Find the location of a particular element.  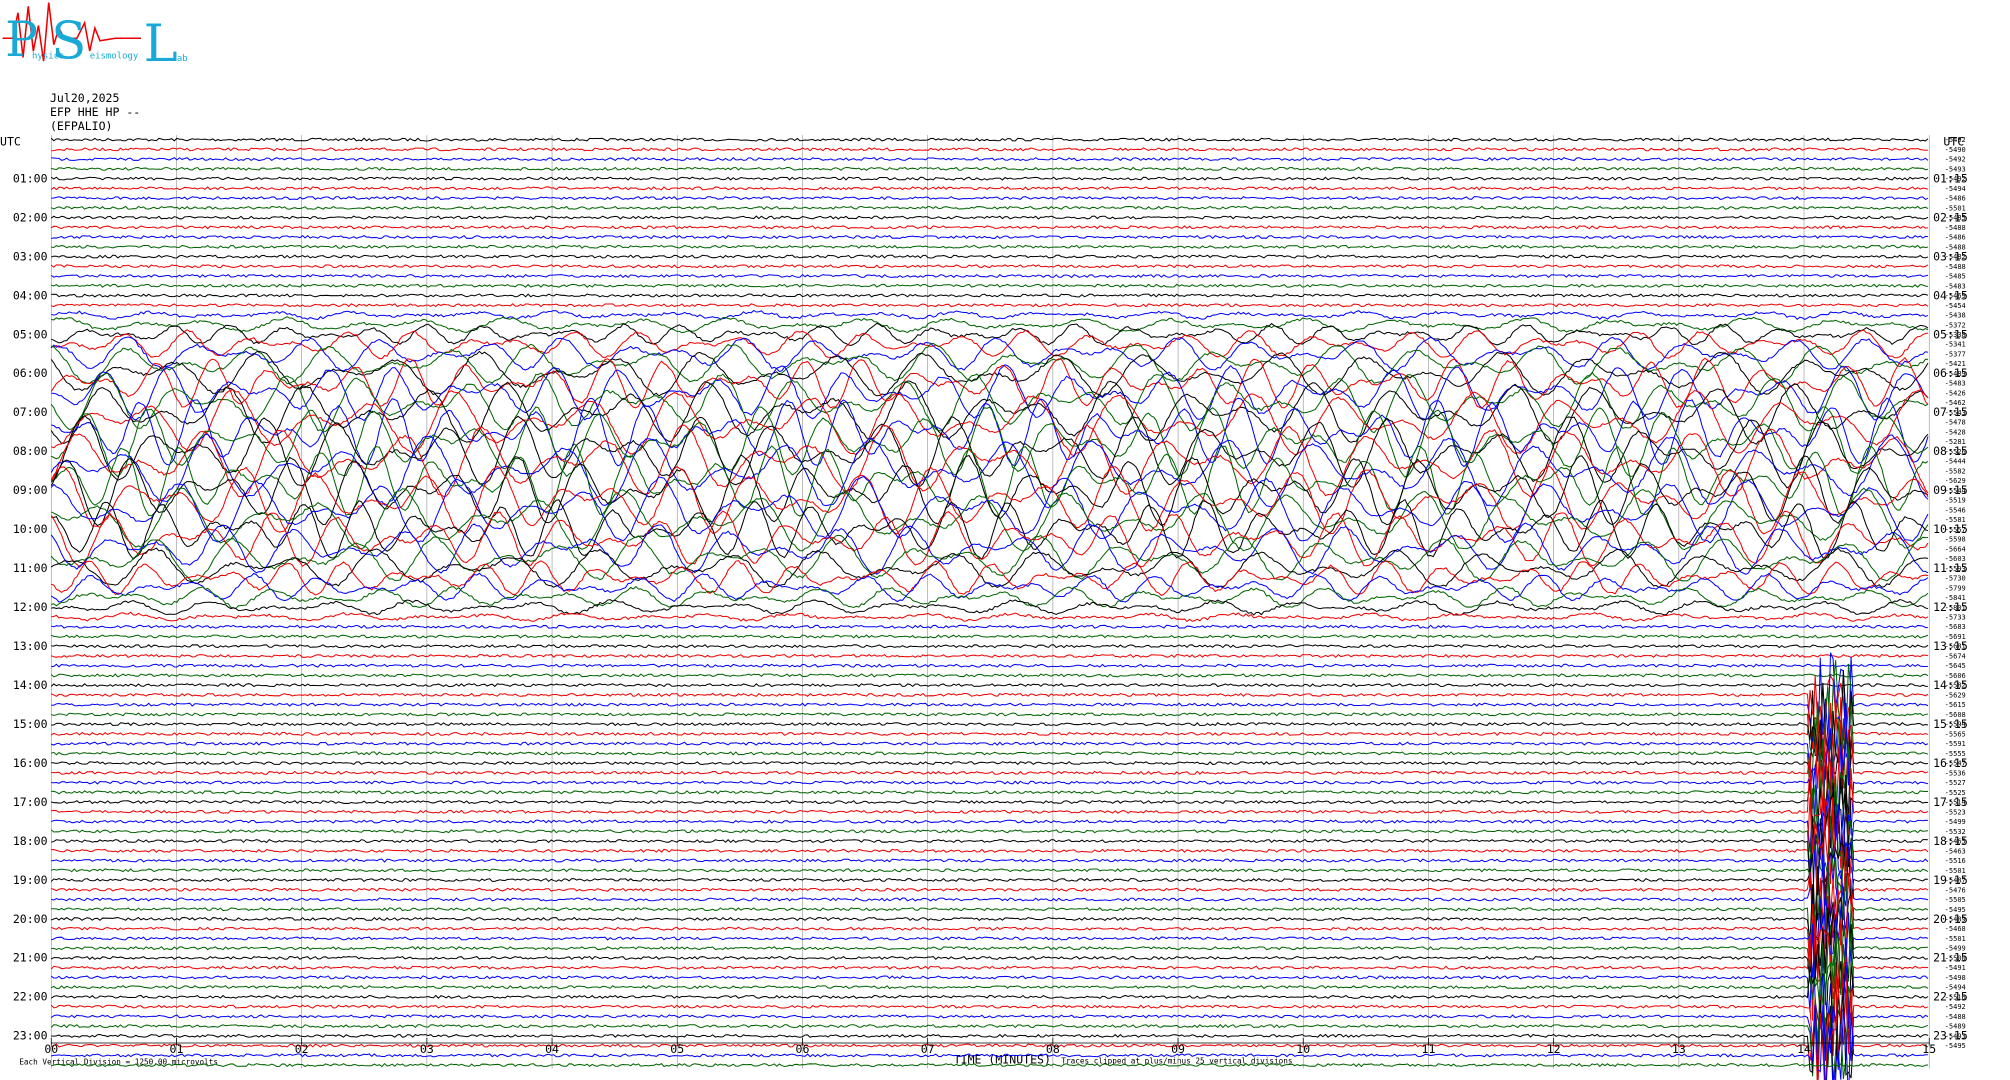

offset-label: -5468 is located at coordinates (1955, 928).